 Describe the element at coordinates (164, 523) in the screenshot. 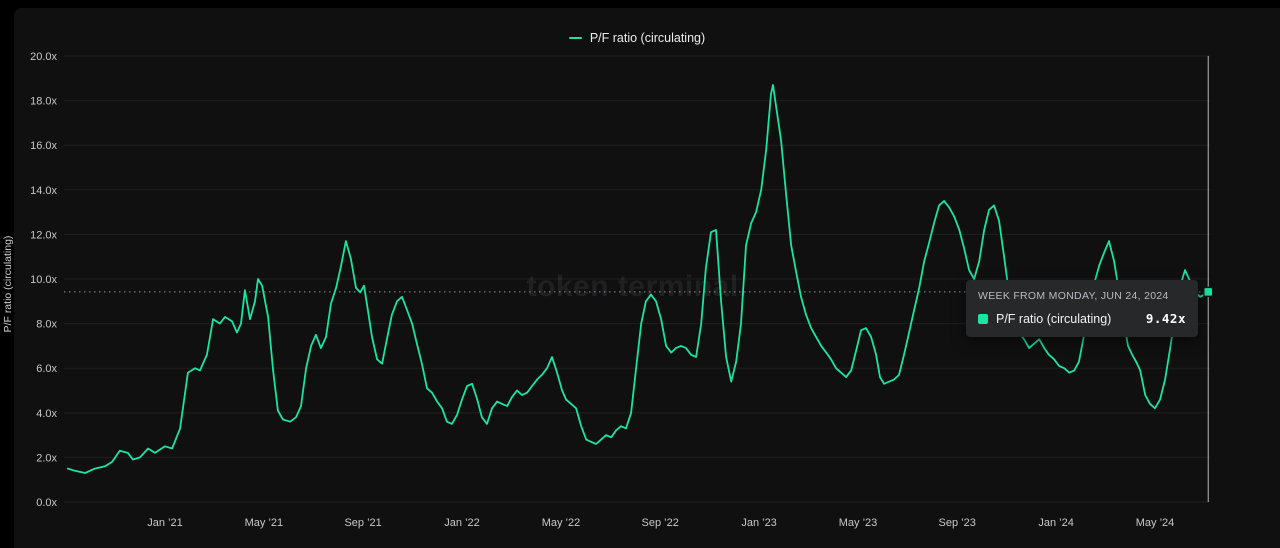

I see `x-tick-label: Jan ’21` at that location.